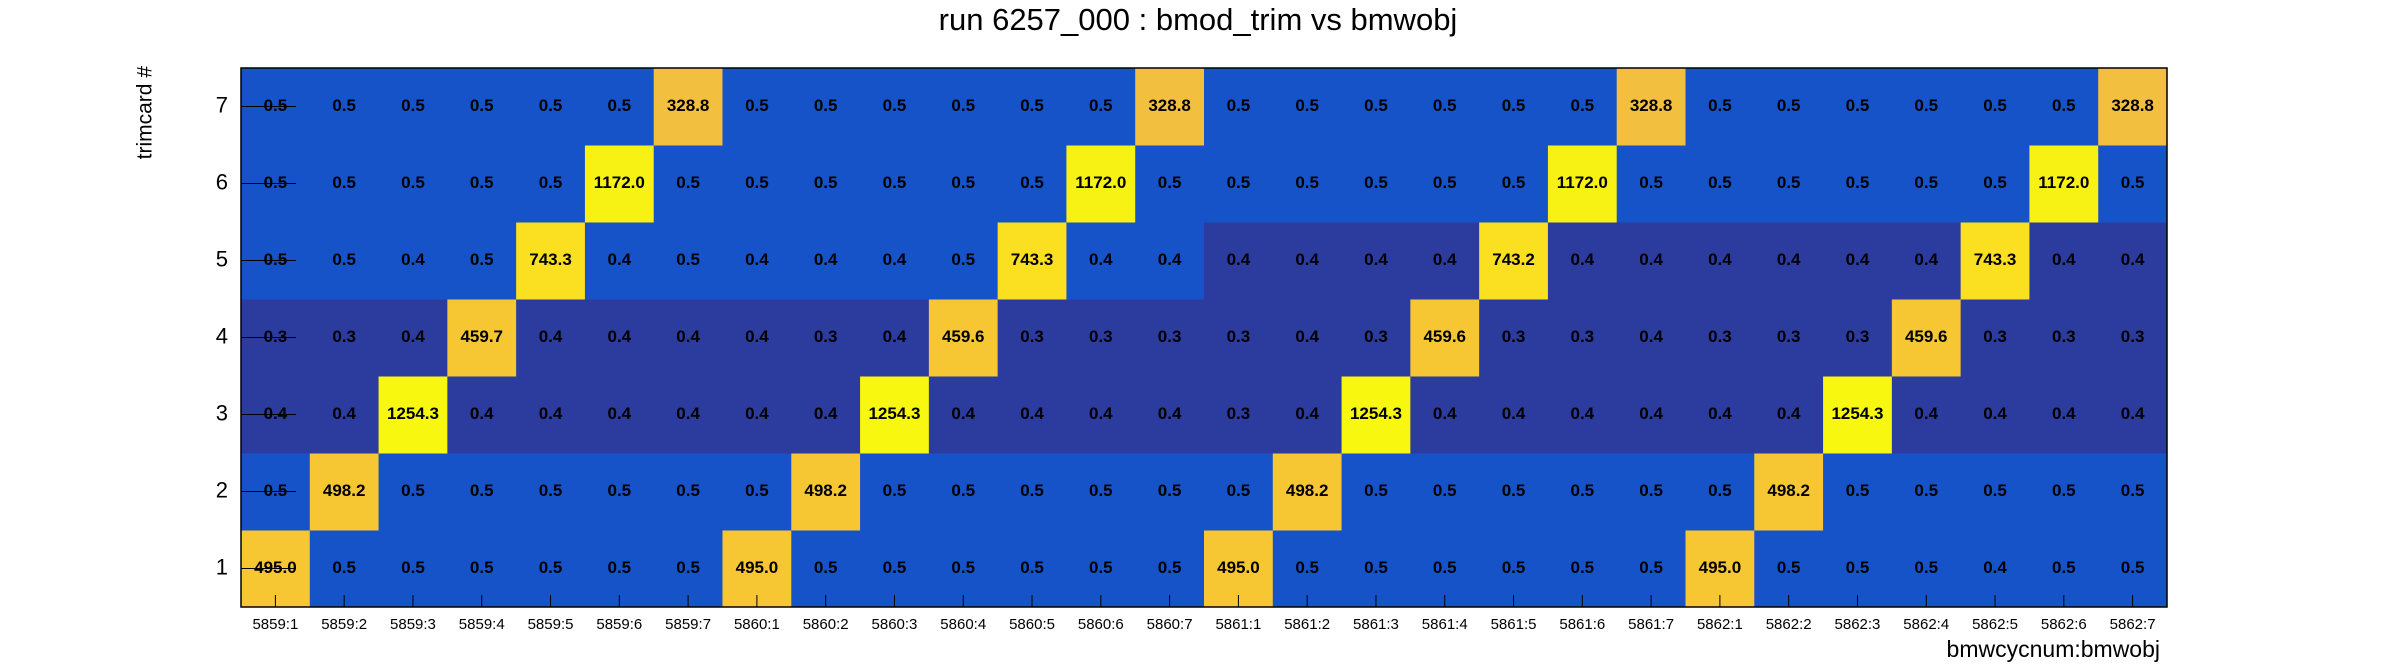 The width and height of the screenshot is (2396, 672). I want to click on cell-label: 495.0, so click(1238, 567).